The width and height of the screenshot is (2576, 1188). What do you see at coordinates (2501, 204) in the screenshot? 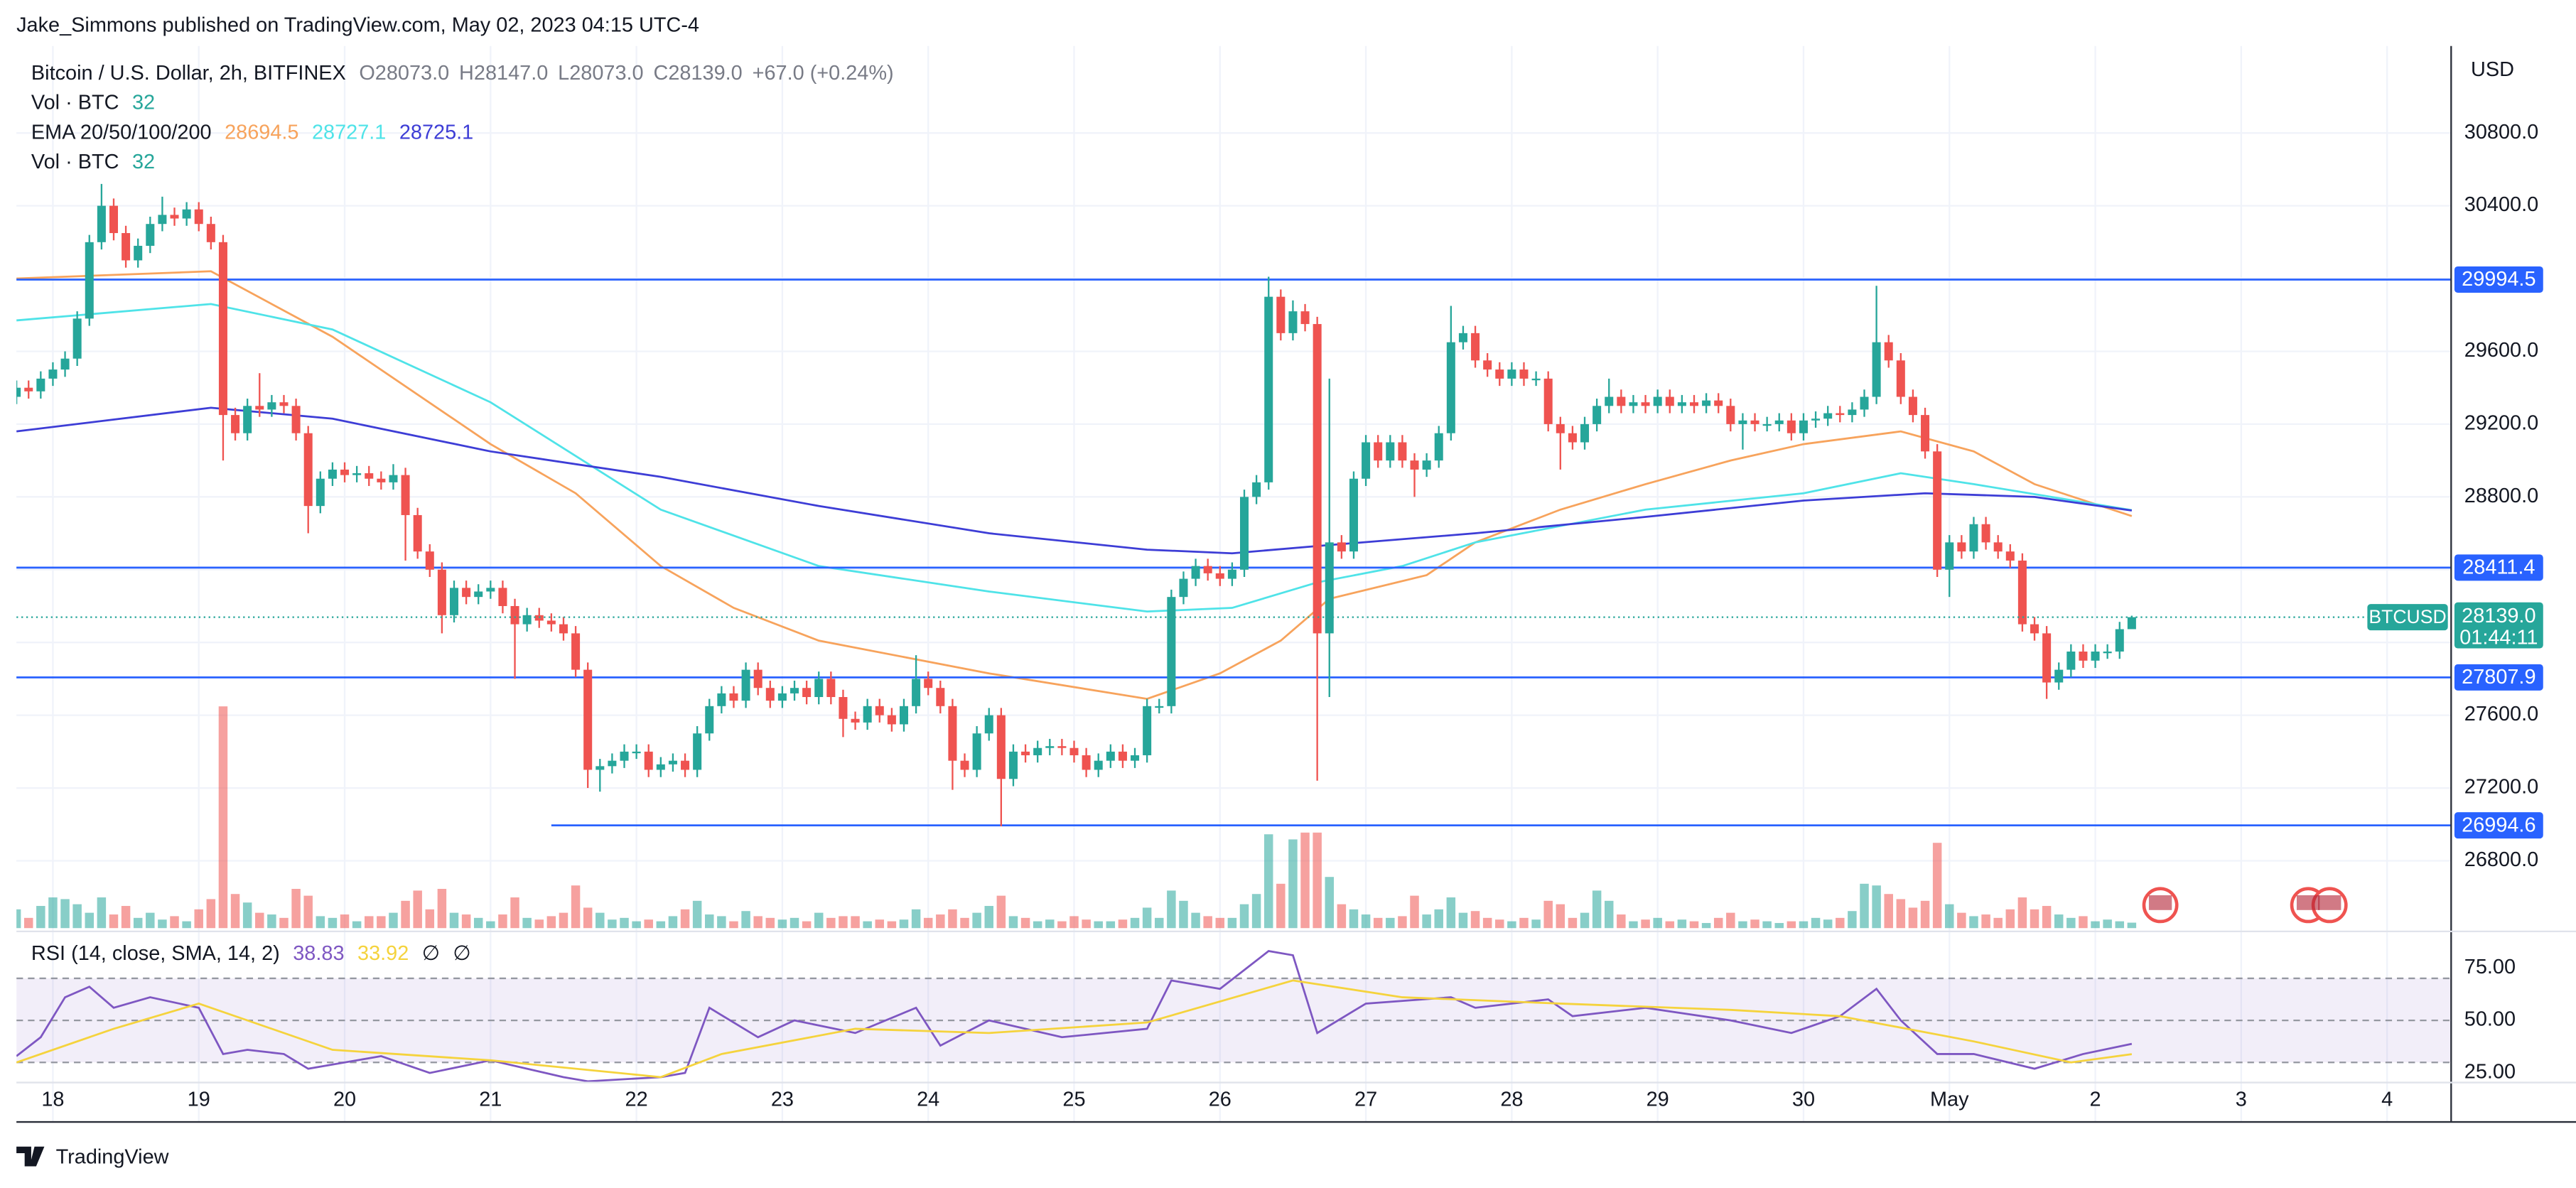
I see `y-tick-label: 30400.0` at bounding box center [2501, 204].